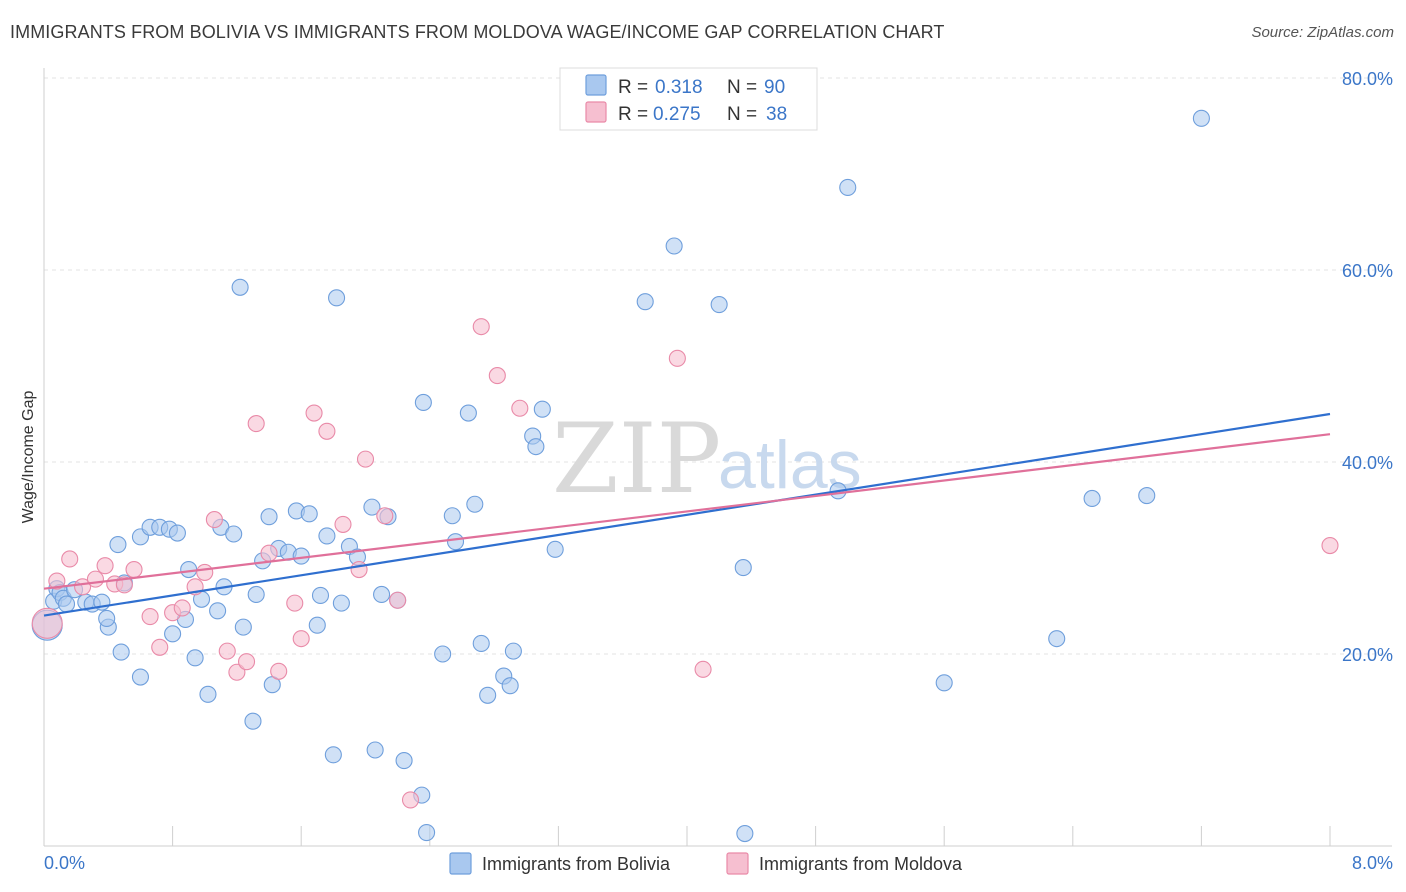  I want to click on y-tick-label: 60.0%, so click(1367, 271).